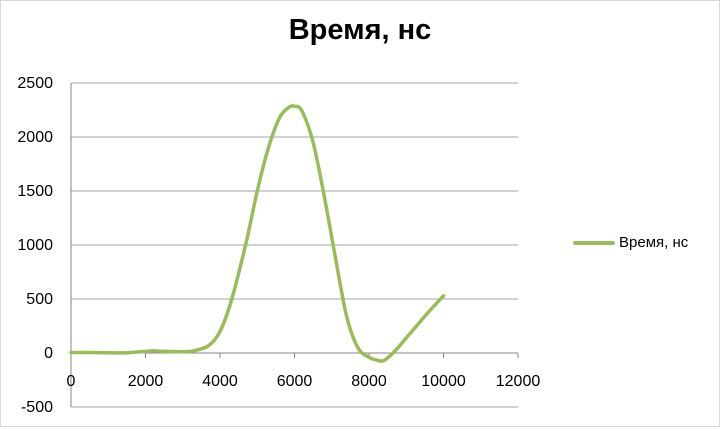  What do you see at coordinates (369, 381) in the screenshot?
I see `x-tick-label: 8000` at bounding box center [369, 381].